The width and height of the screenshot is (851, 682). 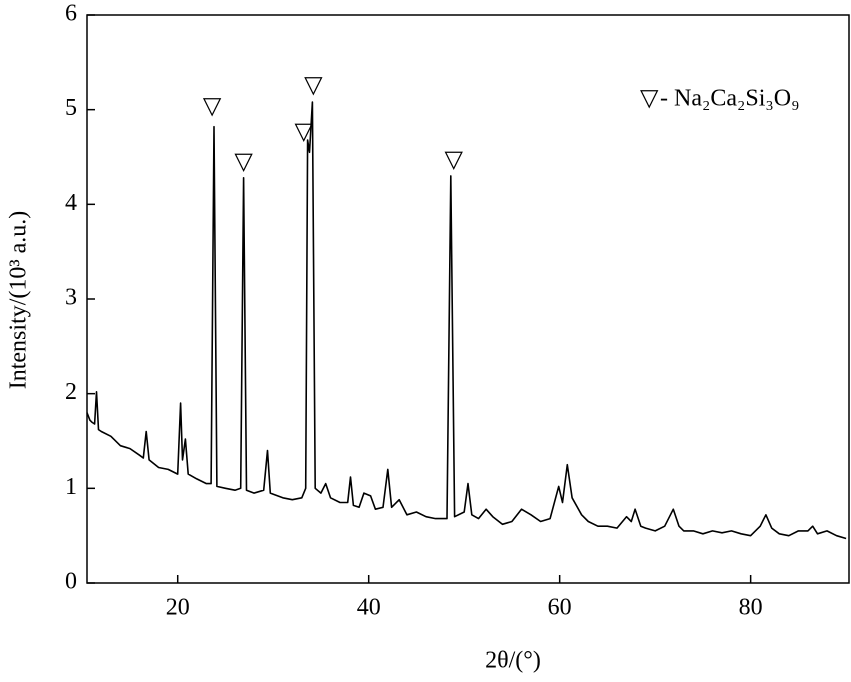 What do you see at coordinates (751, 608) in the screenshot?
I see `x-tick-label: 80` at bounding box center [751, 608].